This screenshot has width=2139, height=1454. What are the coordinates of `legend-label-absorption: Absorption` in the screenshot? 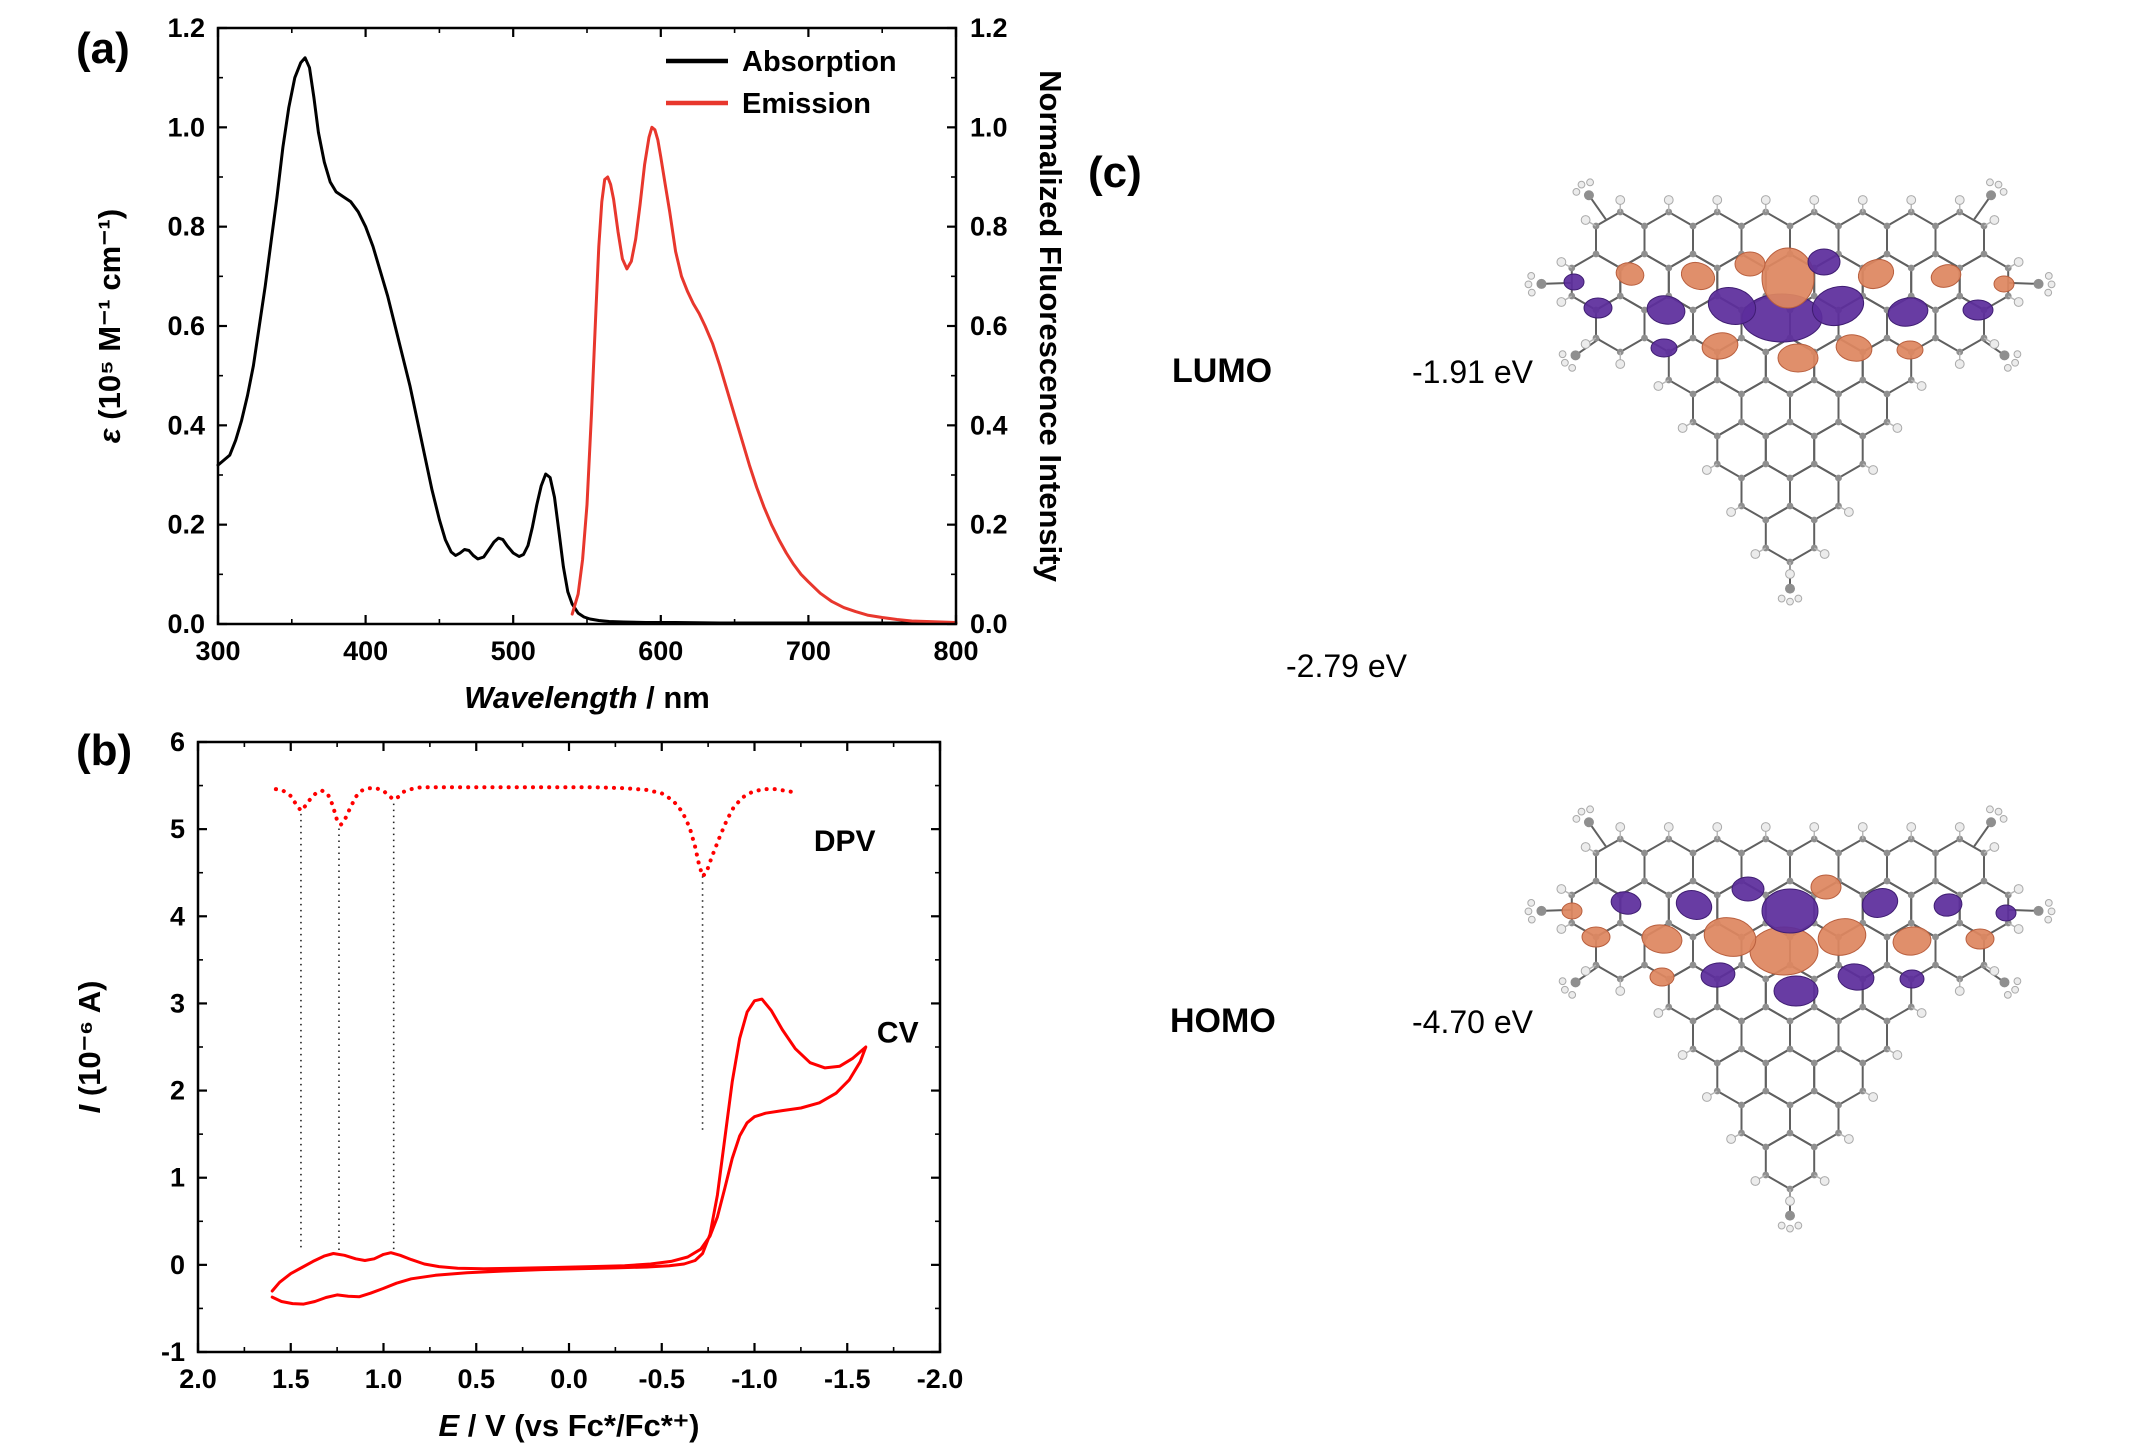 It's located at (819, 62).